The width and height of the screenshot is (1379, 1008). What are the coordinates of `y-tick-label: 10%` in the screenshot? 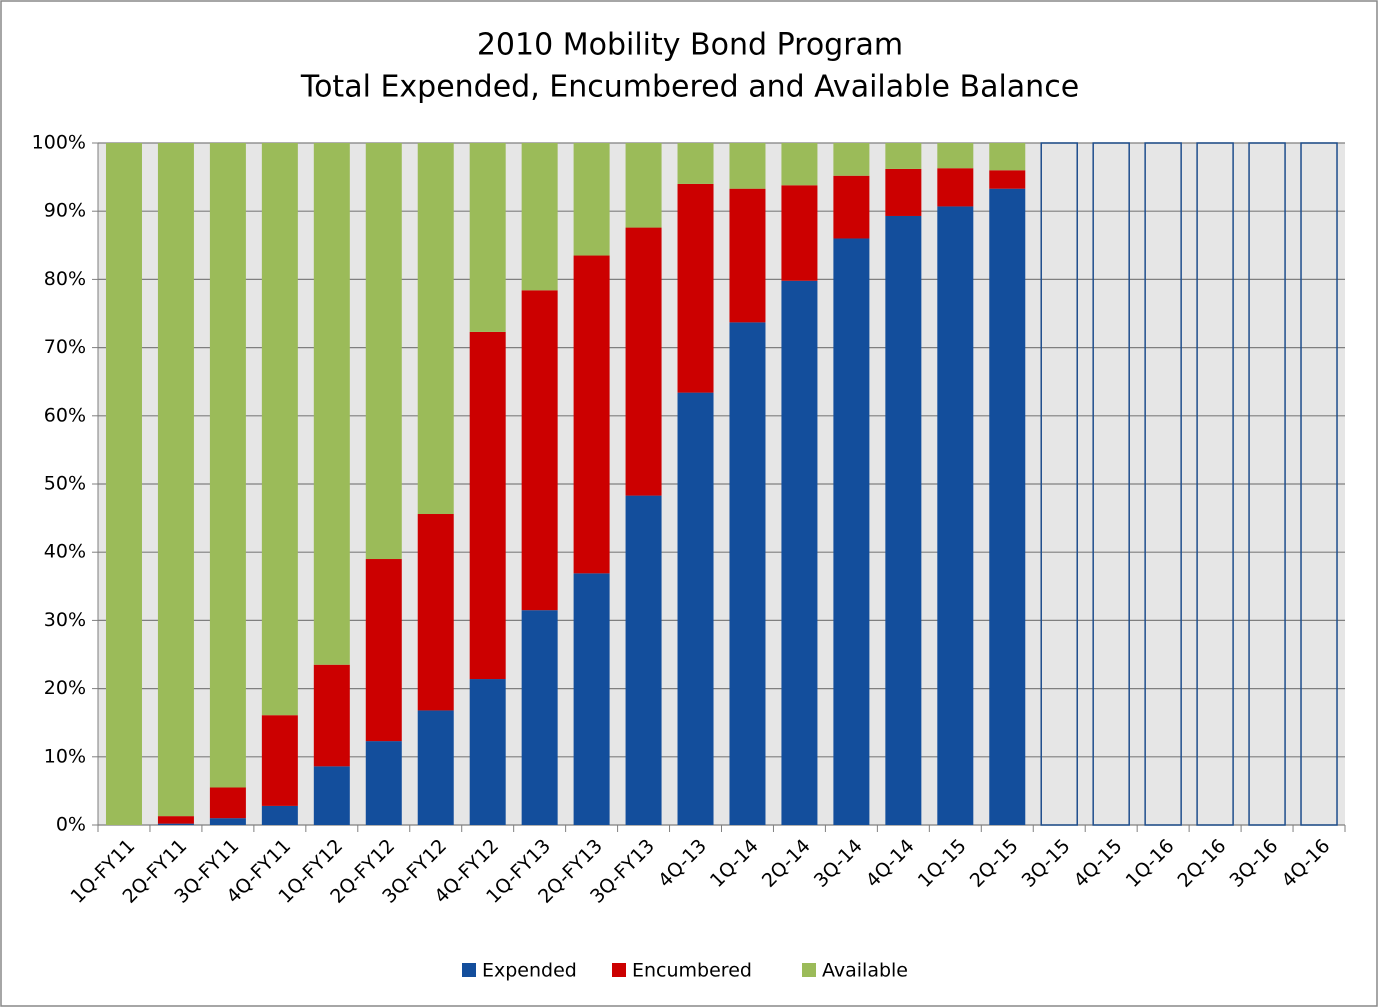 It's located at (65, 756).